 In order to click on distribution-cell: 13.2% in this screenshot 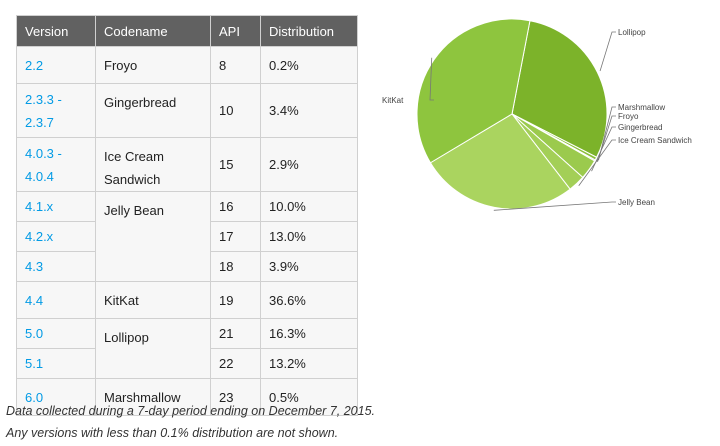, I will do `click(309, 363)`.